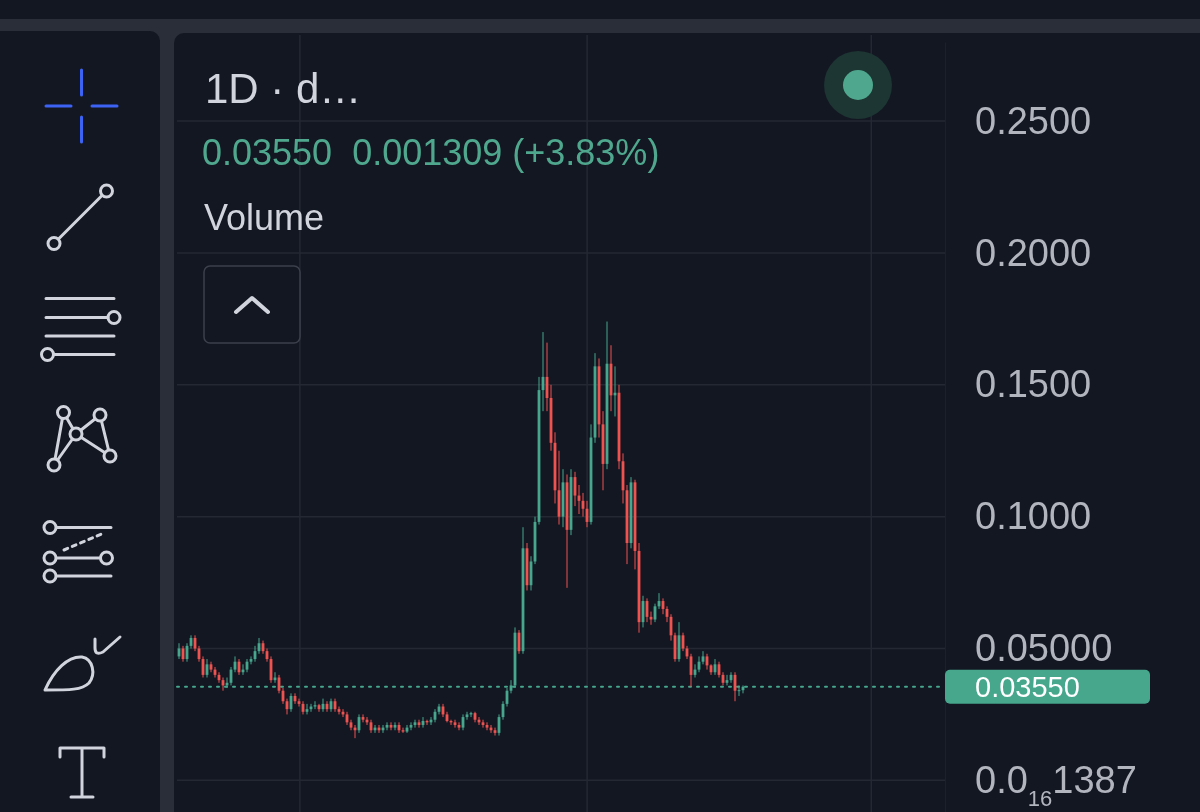 The image size is (1200, 812). What do you see at coordinates (1044, 648) in the screenshot?
I see `y-tick-label: 0.05000` at bounding box center [1044, 648].